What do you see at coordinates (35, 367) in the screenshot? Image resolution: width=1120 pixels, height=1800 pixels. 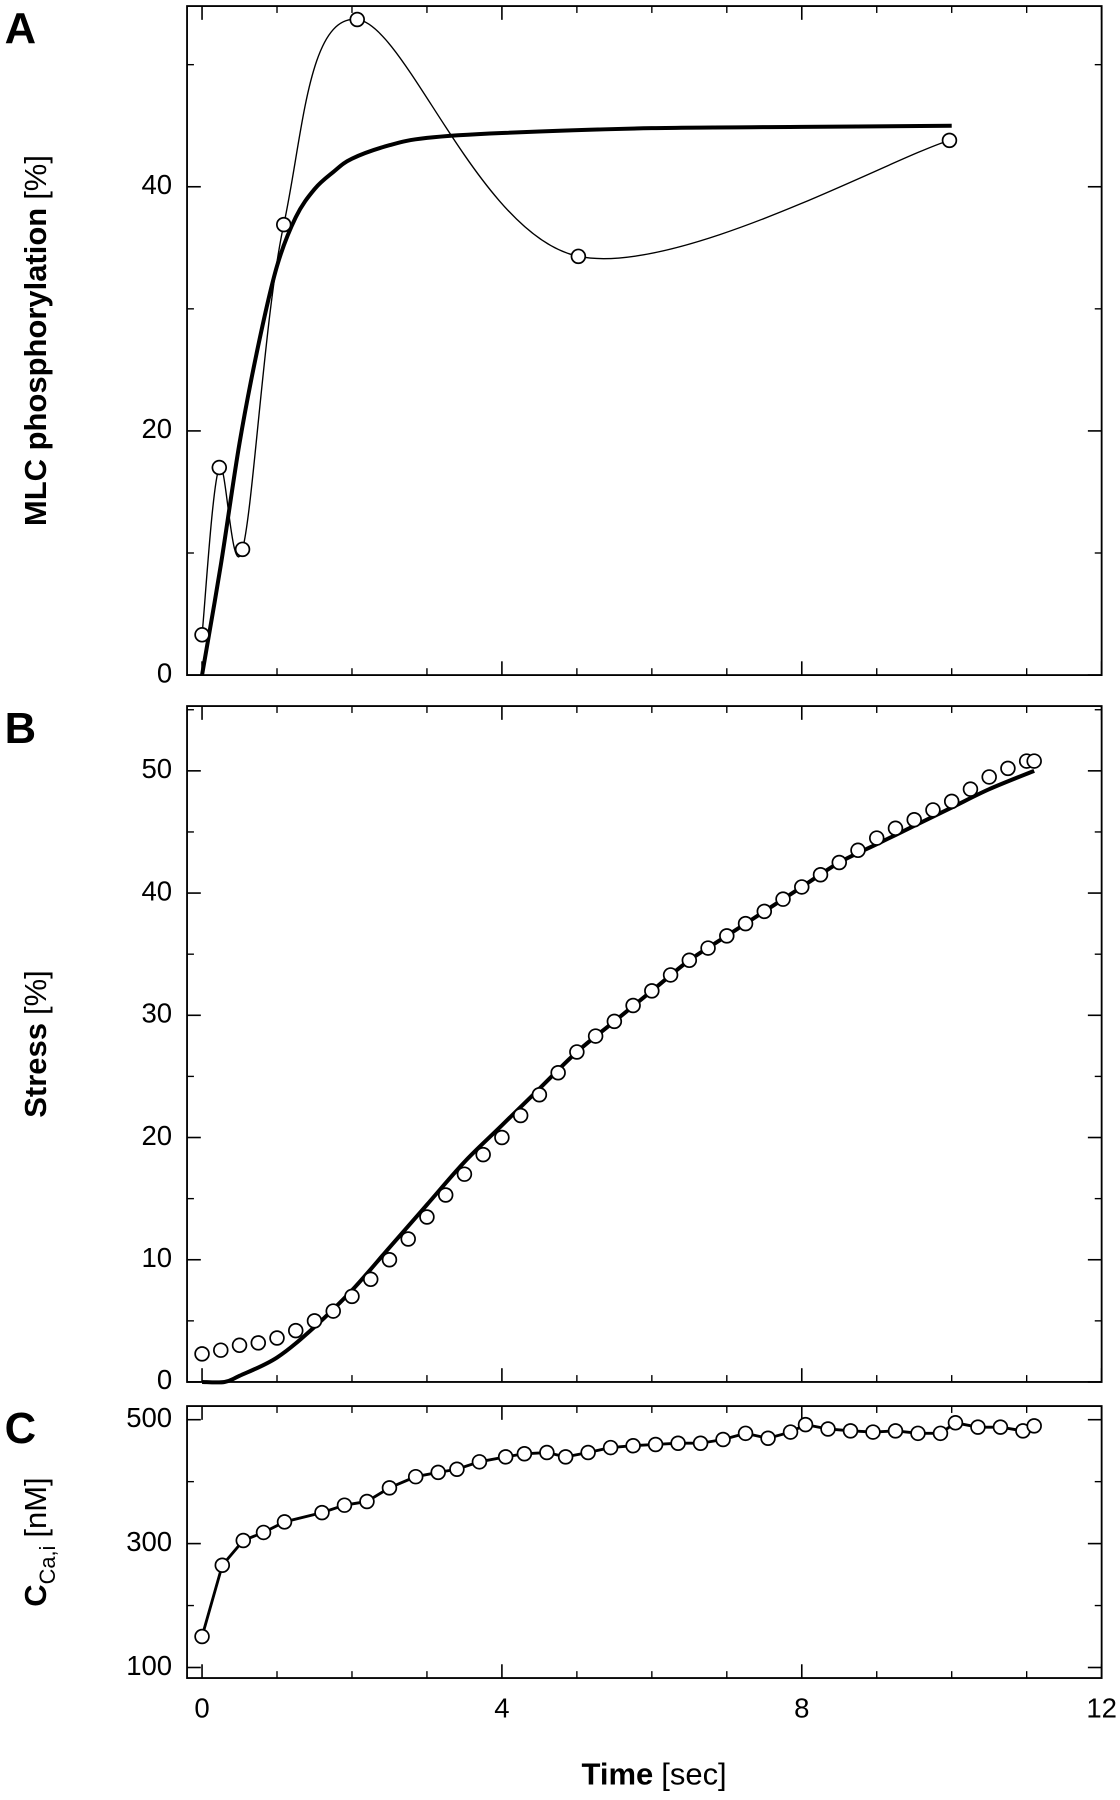 I see `y-axis-label-main: MLC phosphorylation` at bounding box center [35, 367].